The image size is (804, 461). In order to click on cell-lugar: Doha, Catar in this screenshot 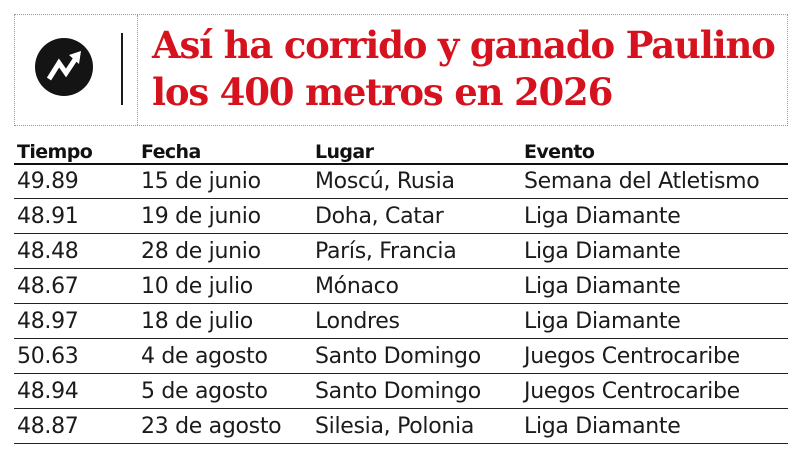, I will do `click(416, 216)`.